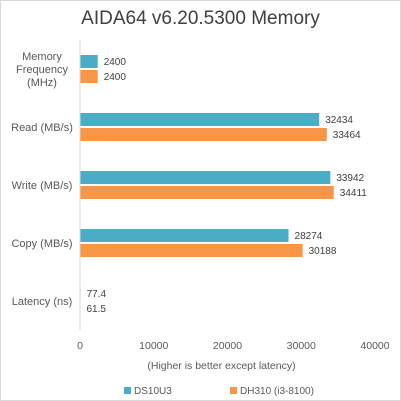 The width and height of the screenshot is (401, 401). Describe the element at coordinates (301, 346) in the screenshot. I see `x-tick-label: 30000` at that location.